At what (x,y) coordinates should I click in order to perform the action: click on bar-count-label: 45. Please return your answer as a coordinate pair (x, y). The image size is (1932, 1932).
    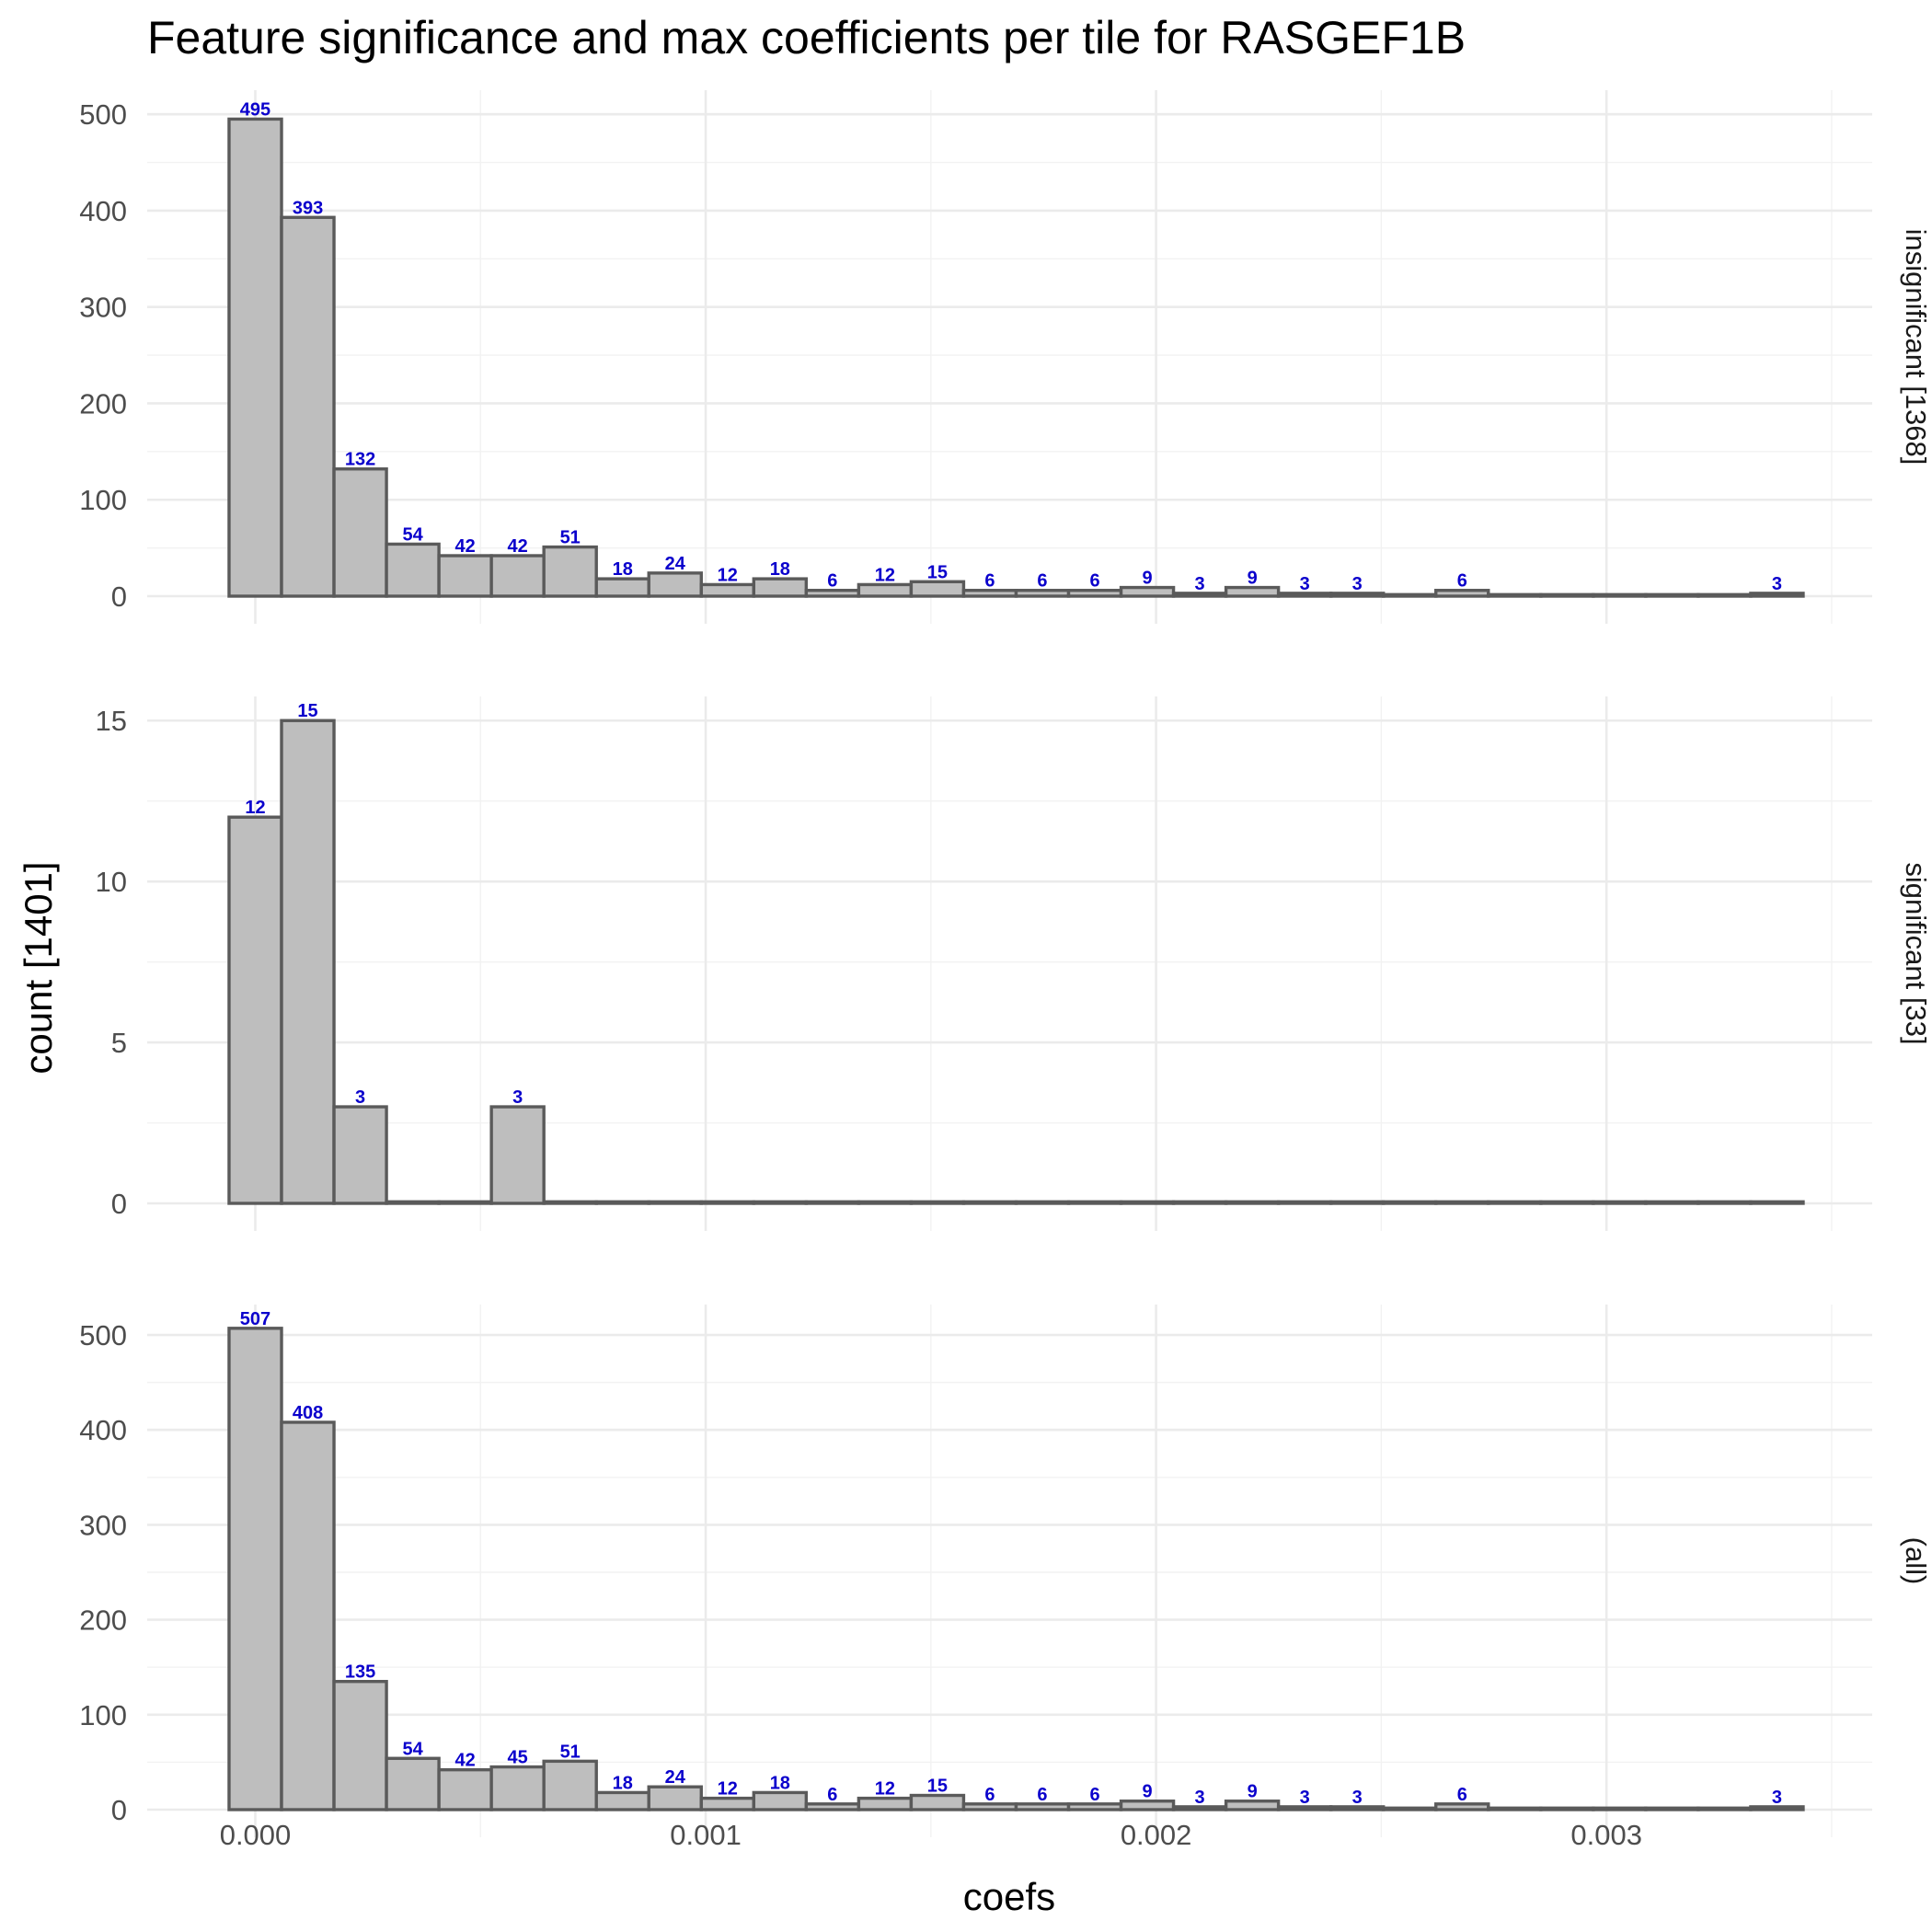
    Looking at the image, I should click on (518, 1758).